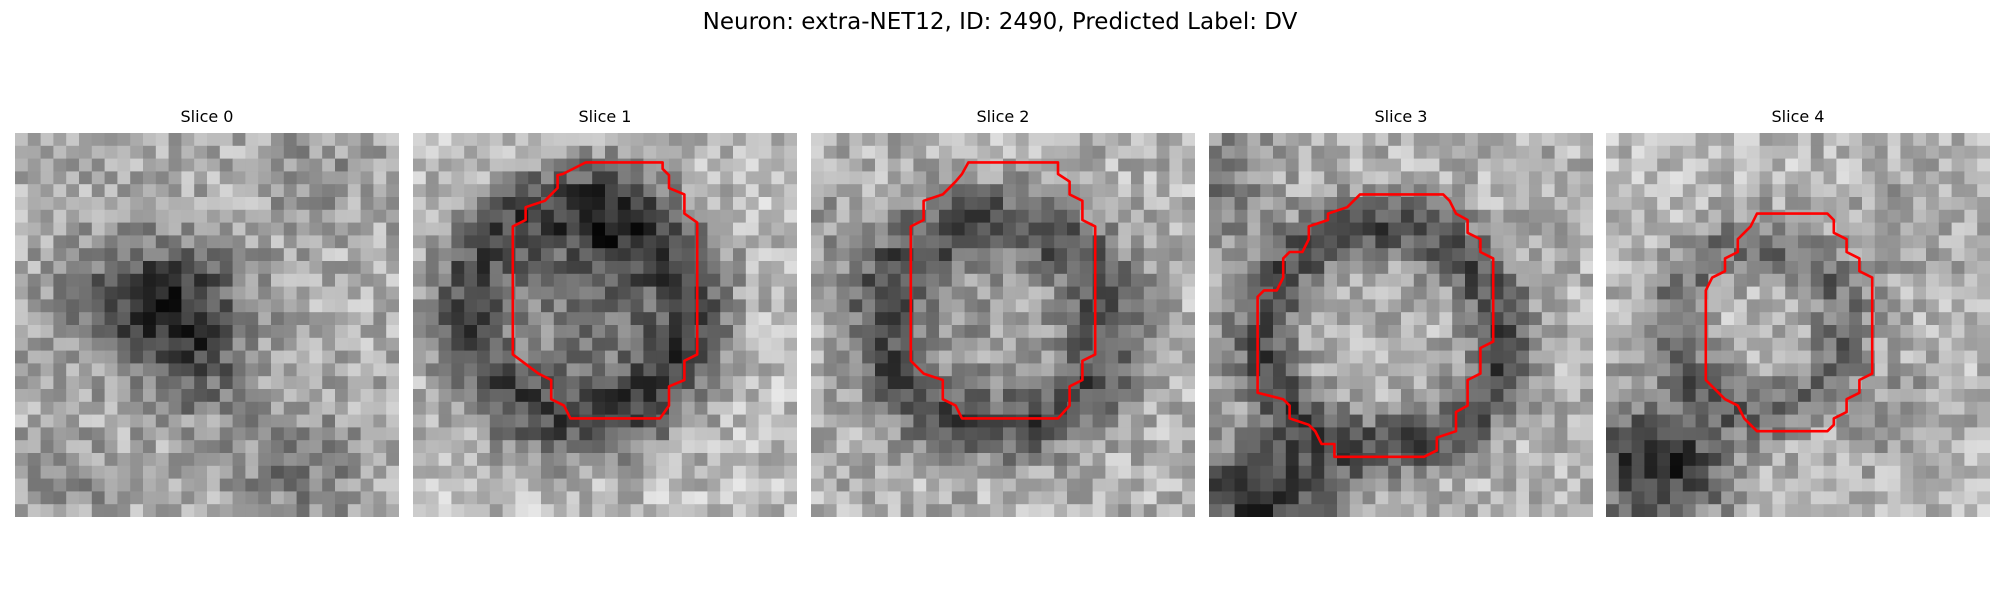 The image size is (2000, 600). I want to click on slice-title-1: Slice 1, so click(605, 116).